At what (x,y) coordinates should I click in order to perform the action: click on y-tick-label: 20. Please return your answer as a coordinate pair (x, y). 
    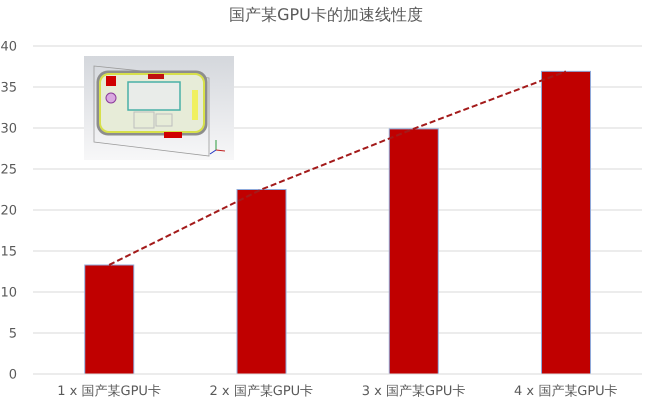
    Looking at the image, I should click on (8, 211).